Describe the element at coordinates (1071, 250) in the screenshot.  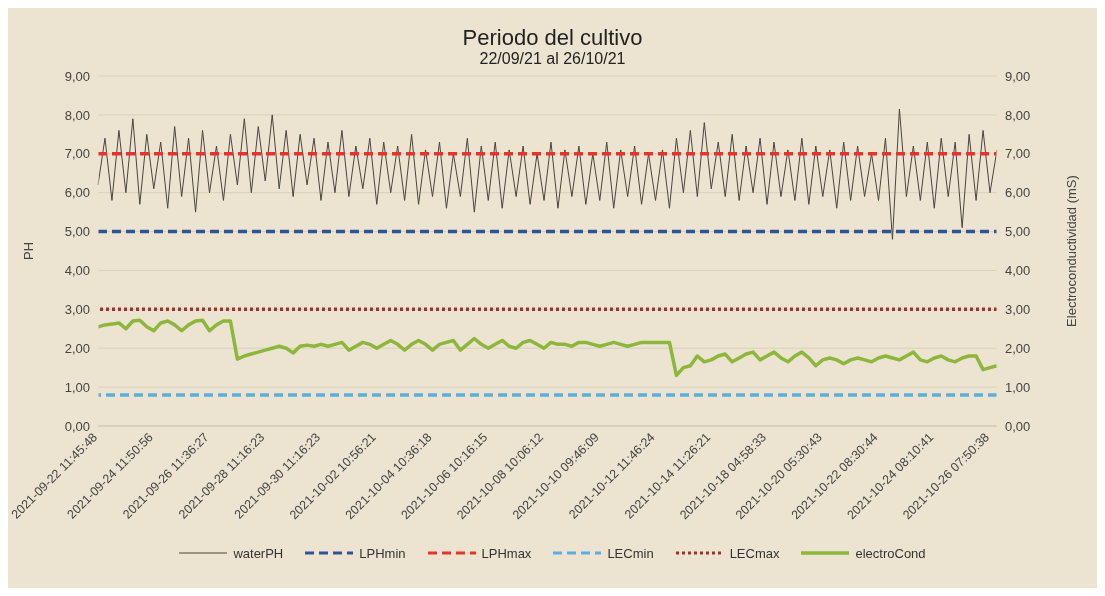
I see `y2-axis-title: Electroconductividad (mS)` at that location.